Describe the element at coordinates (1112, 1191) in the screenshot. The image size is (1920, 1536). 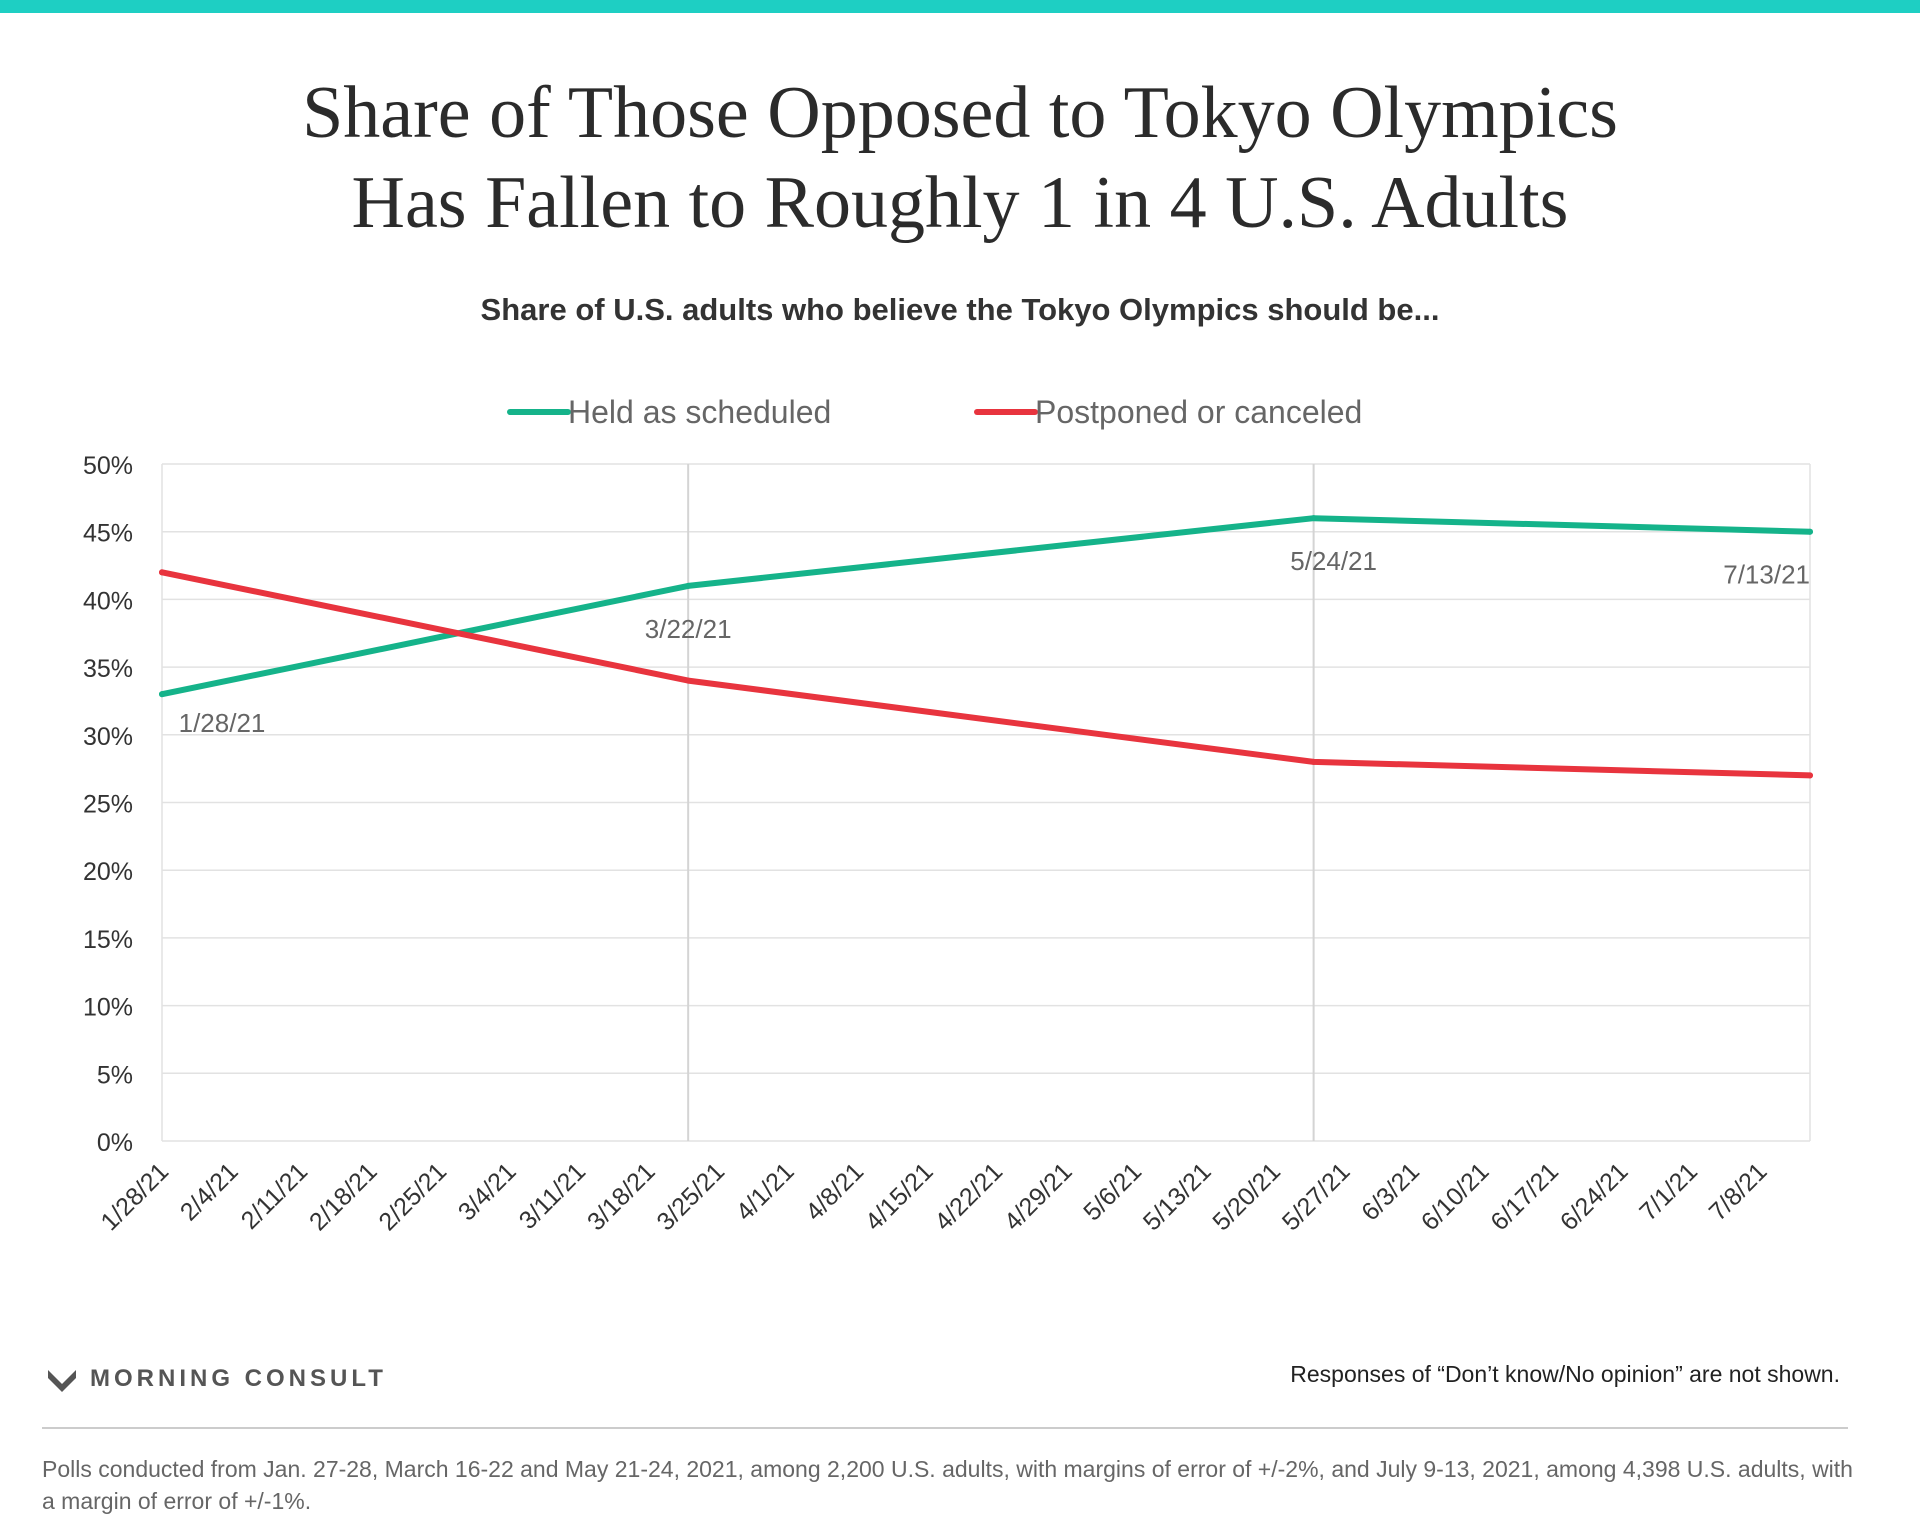
I see `x-tick-label: 5/6/21` at that location.